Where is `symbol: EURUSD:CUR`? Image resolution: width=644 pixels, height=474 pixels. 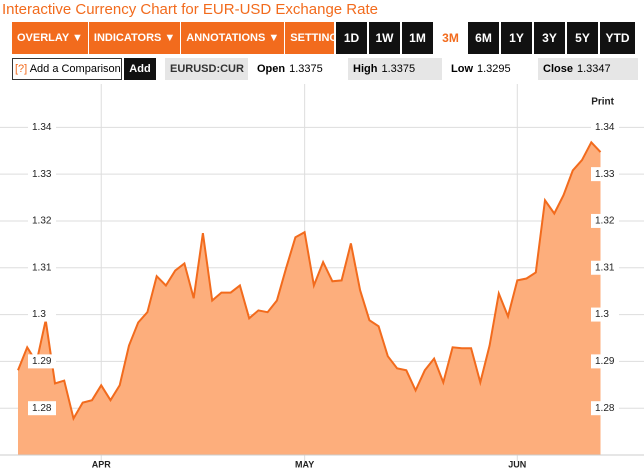
symbol: EURUSD:CUR is located at coordinates (206, 69).